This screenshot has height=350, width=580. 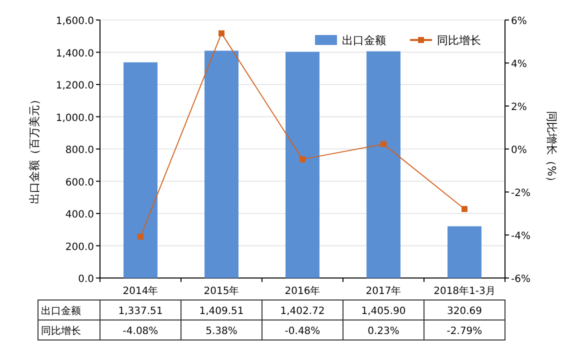 I want to click on data-label: -0.48%, so click(x=302, y=331).